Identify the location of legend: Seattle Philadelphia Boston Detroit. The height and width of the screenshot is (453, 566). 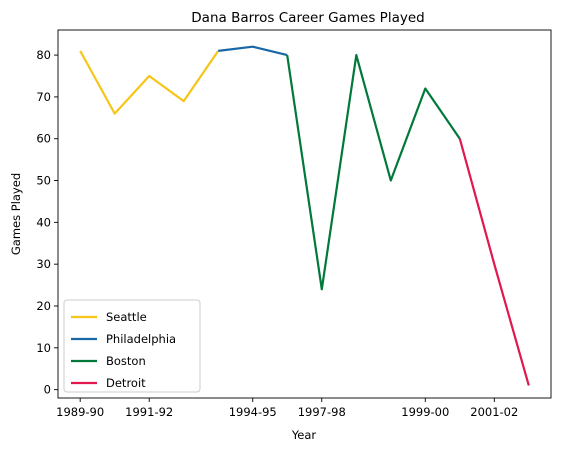
(132, 346).